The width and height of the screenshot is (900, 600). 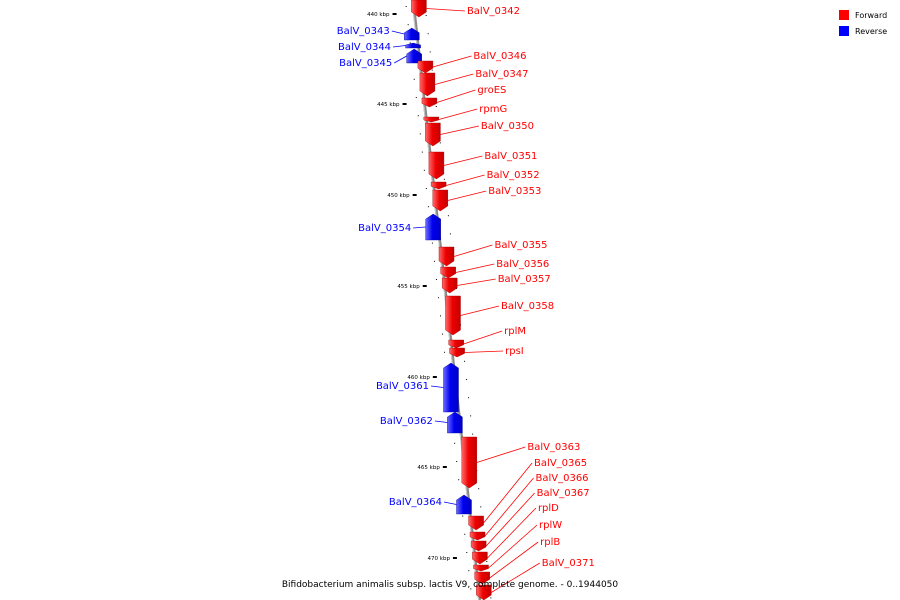 What do you see at coordinates (493, 109) in the screenshot?
I see `gene-label: rpmG` at bounding box center [493, 109].